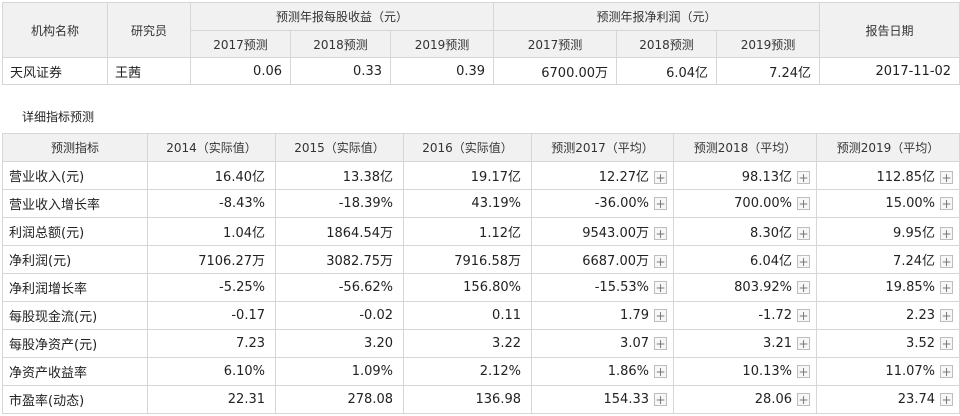 The height and width of the screenshot is (416, 960). Describe the element at coordinates (745, 371) in the screenshot. I see `forecast-cell: 10.13% +` at that location.